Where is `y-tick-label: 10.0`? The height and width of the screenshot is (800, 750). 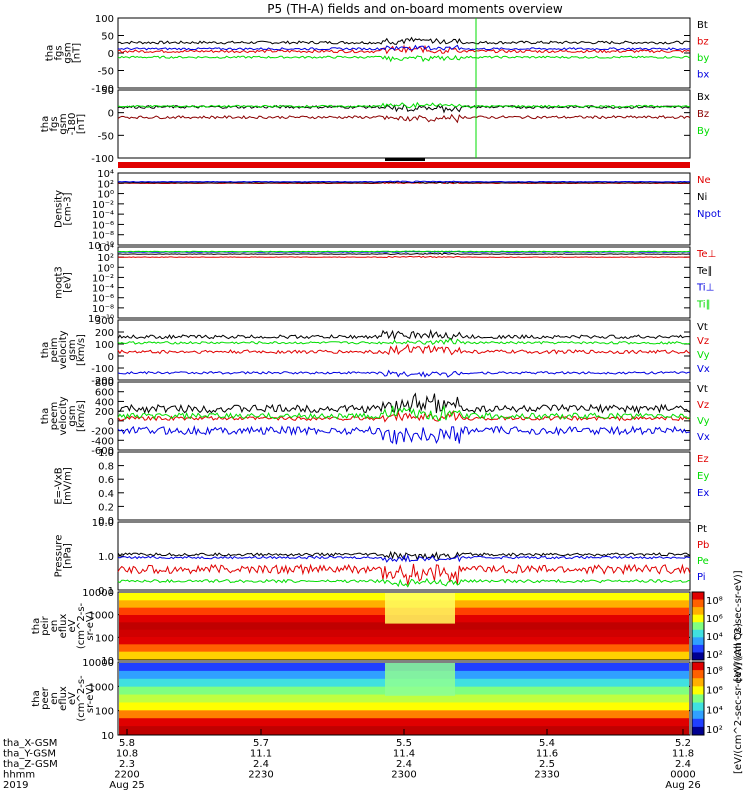 y-tick-label: 10.0 is located at coordinates (103, 523).